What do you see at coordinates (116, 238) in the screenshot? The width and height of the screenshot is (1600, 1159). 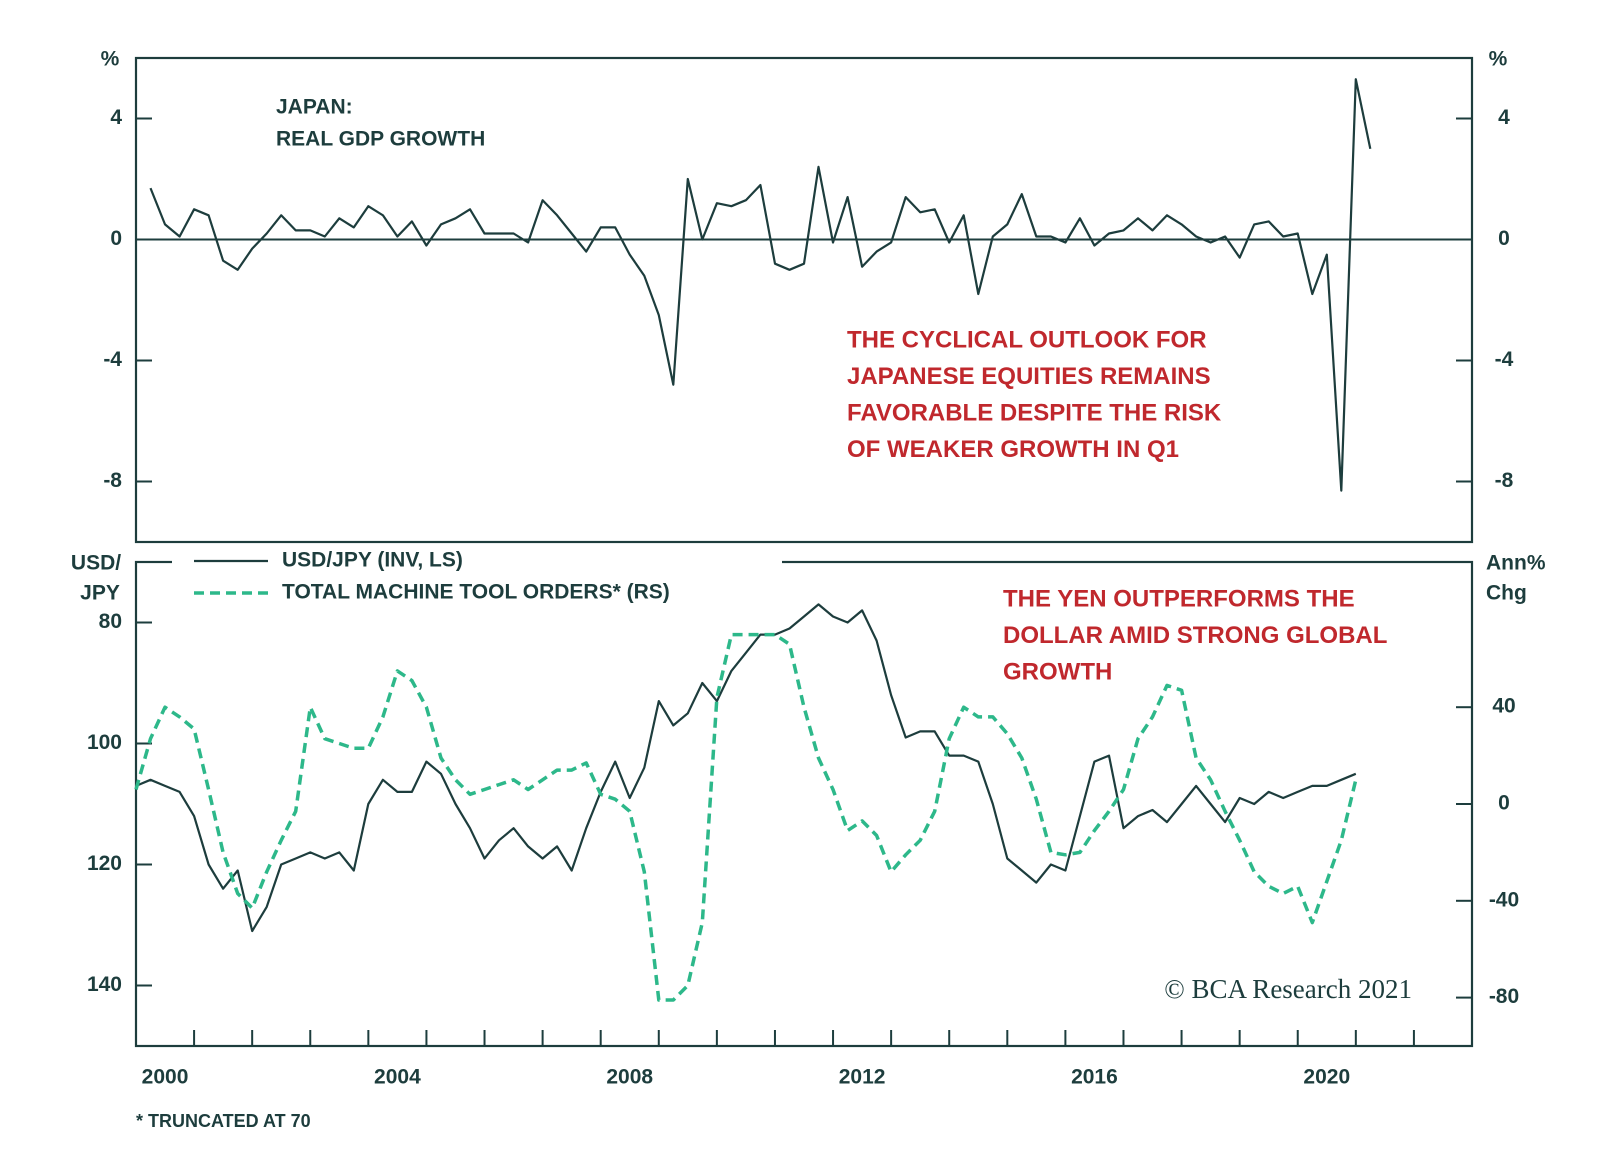 I see `y-tick-label: 0` at bounding box center [116, 238].